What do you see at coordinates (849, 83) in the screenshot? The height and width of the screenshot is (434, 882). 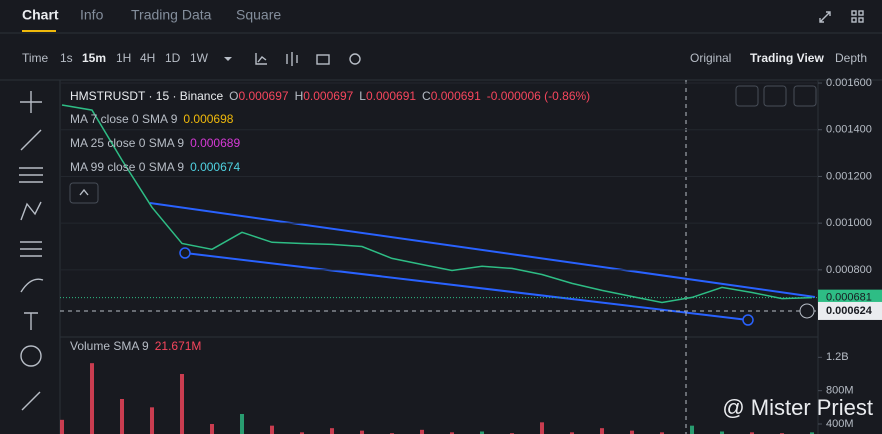 I see `y-tick-label: 0.001600` at bounding box center [849, 83].